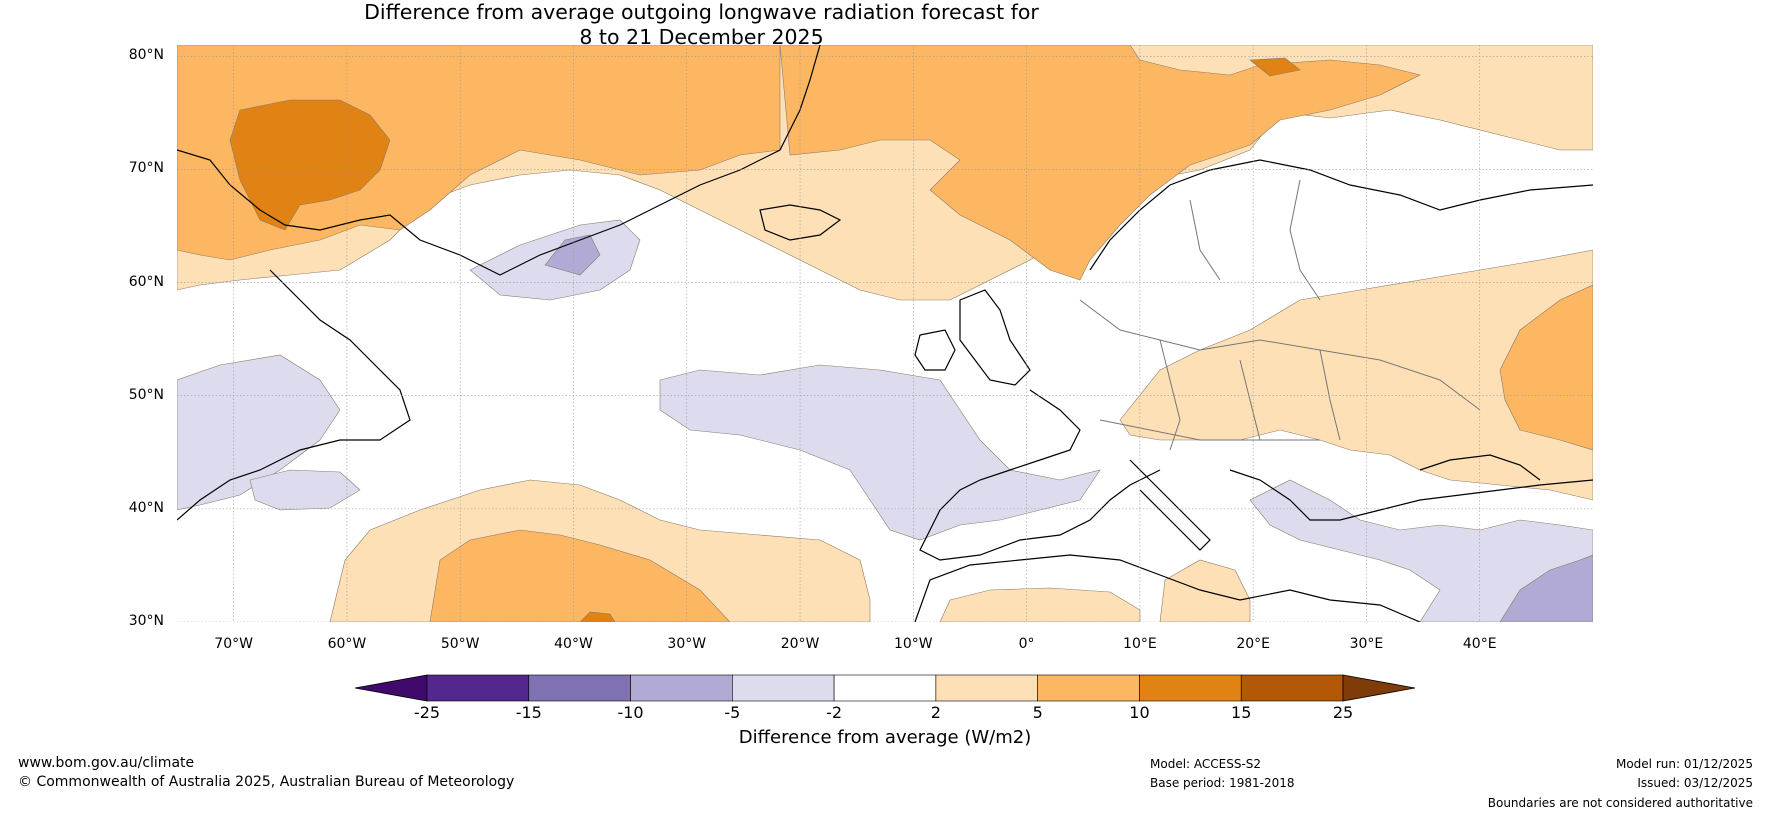 Image resolution: width=1770 pixels, height=816 pixels. What do you see at coordinates (1366, 644) in the screenshot?
I see `longitude-label: 30°E` at bounding box center [1366, 644].